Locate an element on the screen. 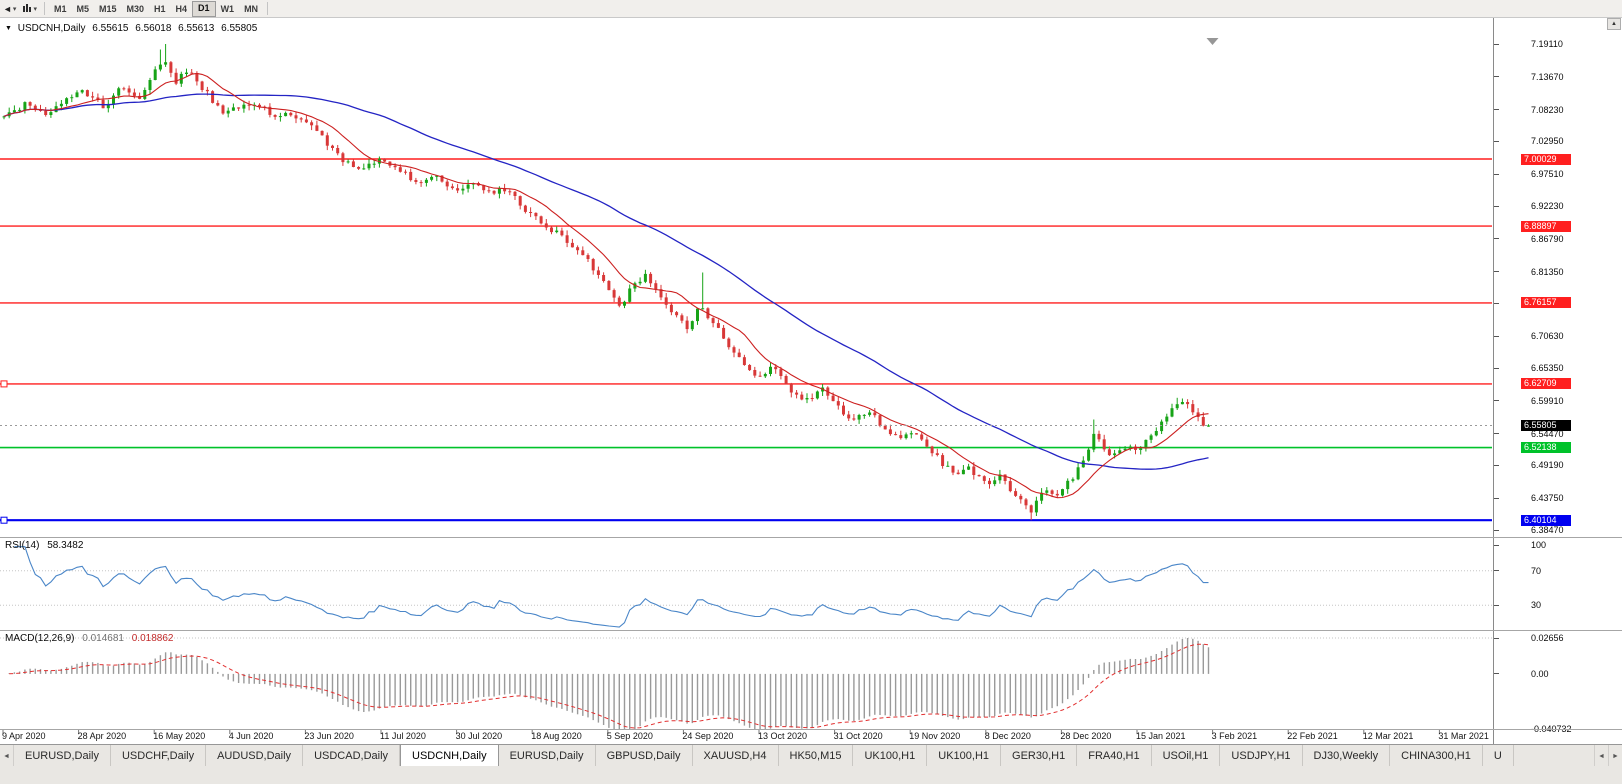 The image size is (1622, 784). price-tick-label: 6.54470 is located at coordinates (1547, 433).